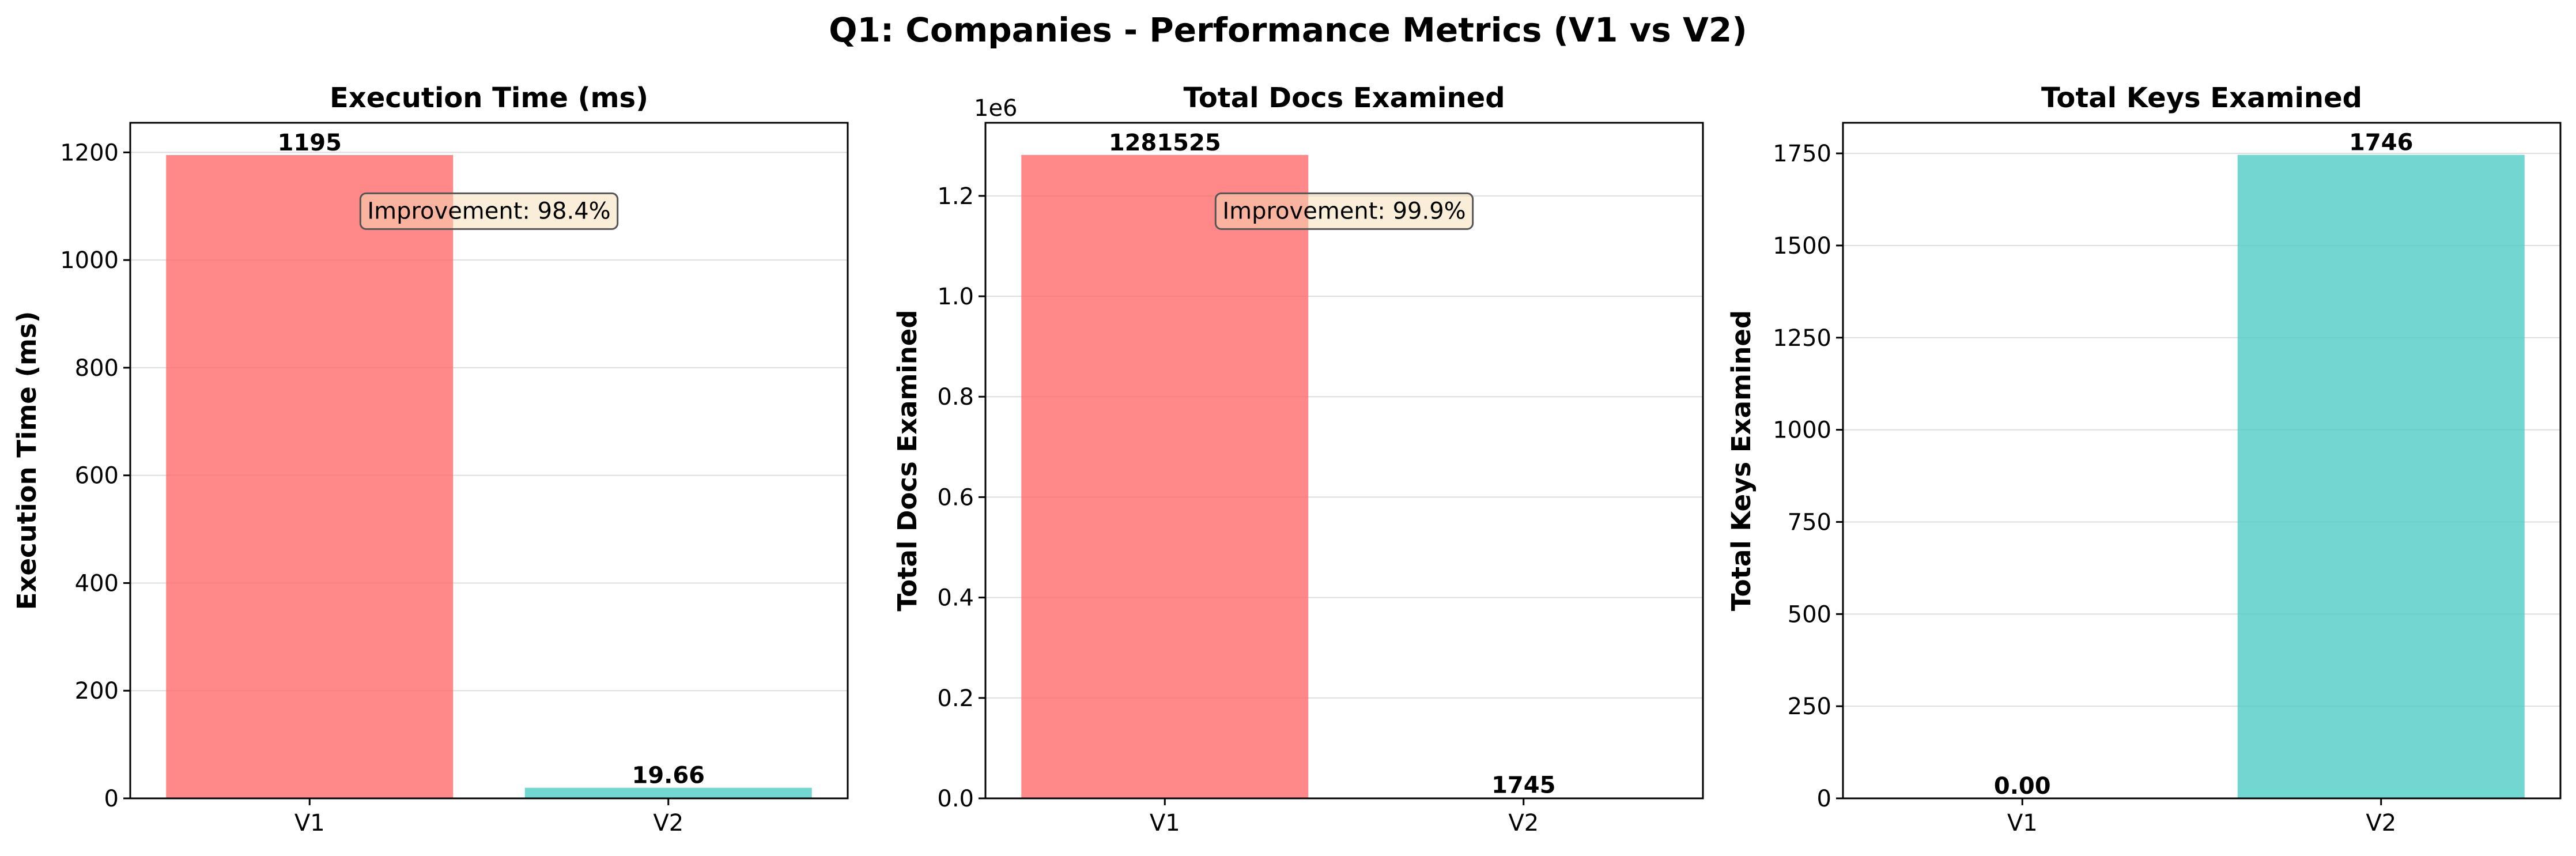 This screenshot has height=856, width=2576. I want to click on y-tick-label: 1250, so click(1802, 339).